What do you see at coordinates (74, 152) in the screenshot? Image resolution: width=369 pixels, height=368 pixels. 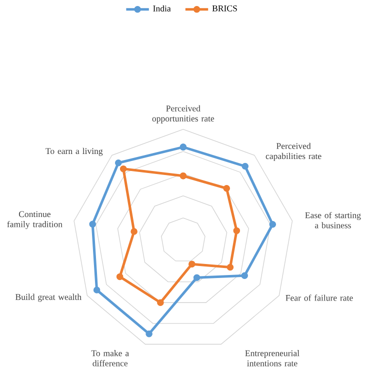 I see `spoke-label: To earn a living` at bounding box center [74, 152].